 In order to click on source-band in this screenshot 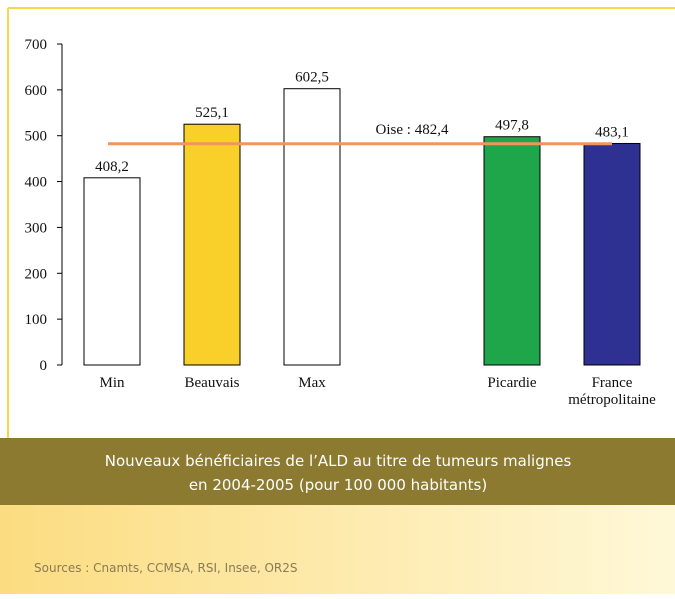, I will do `click(337, 549)`.